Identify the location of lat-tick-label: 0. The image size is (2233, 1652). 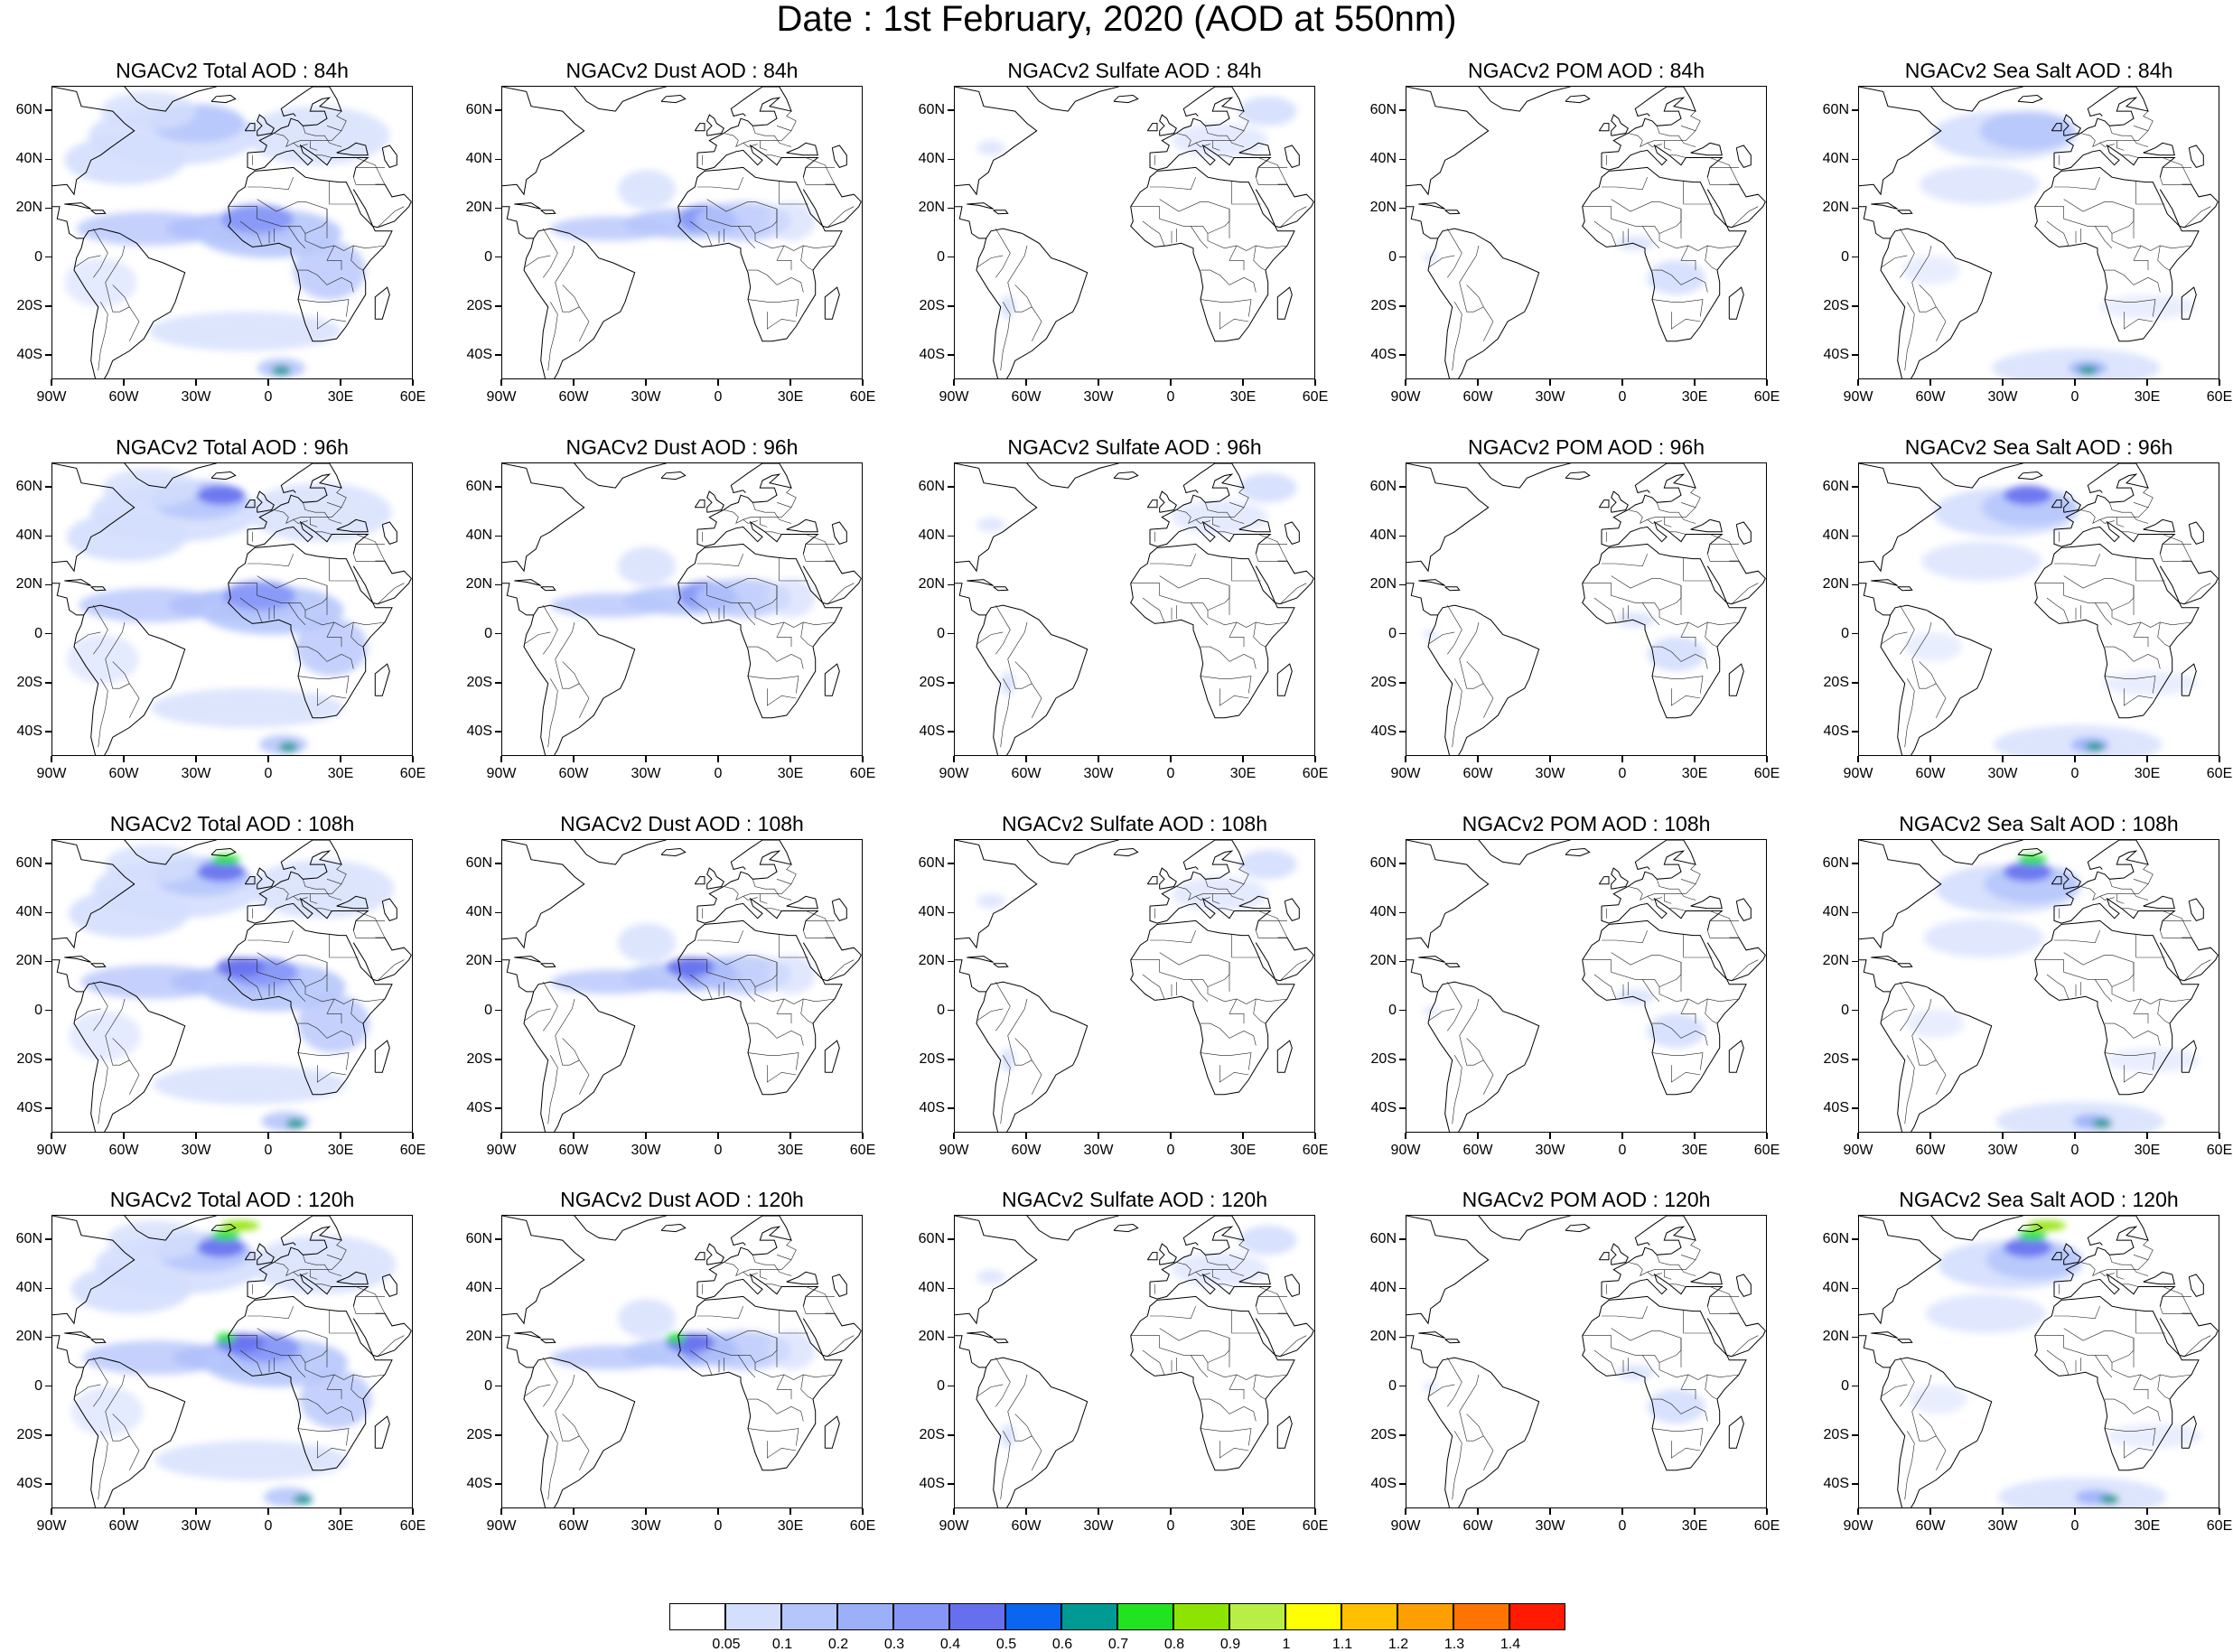
(38, 633).